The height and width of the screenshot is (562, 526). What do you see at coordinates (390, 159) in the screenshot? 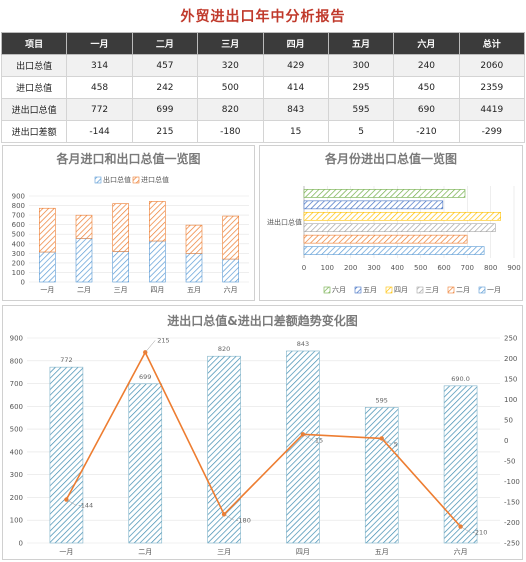
I see `chart-title: 各月份进出口总值一览图` at bounding box center [390, 159].